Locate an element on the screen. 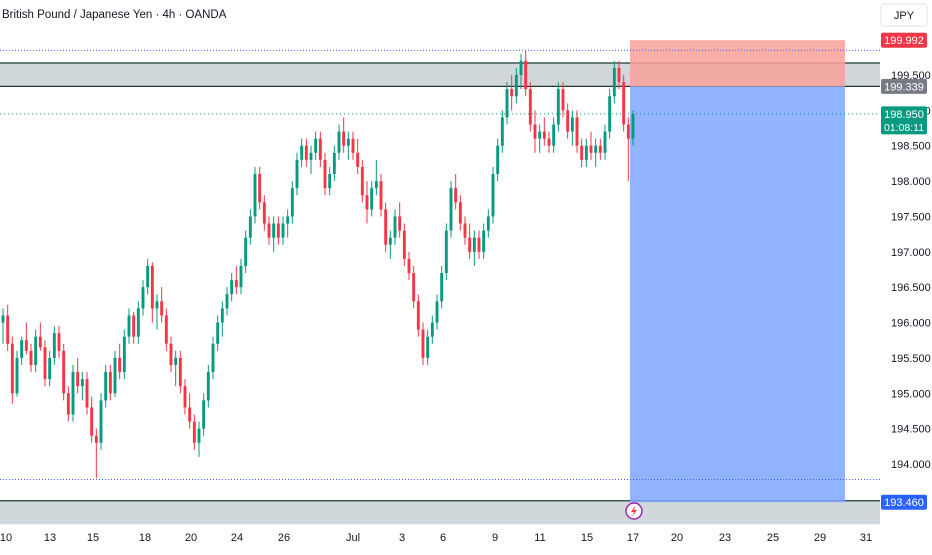  stop-loss-area is located at coordinates (737, 63).